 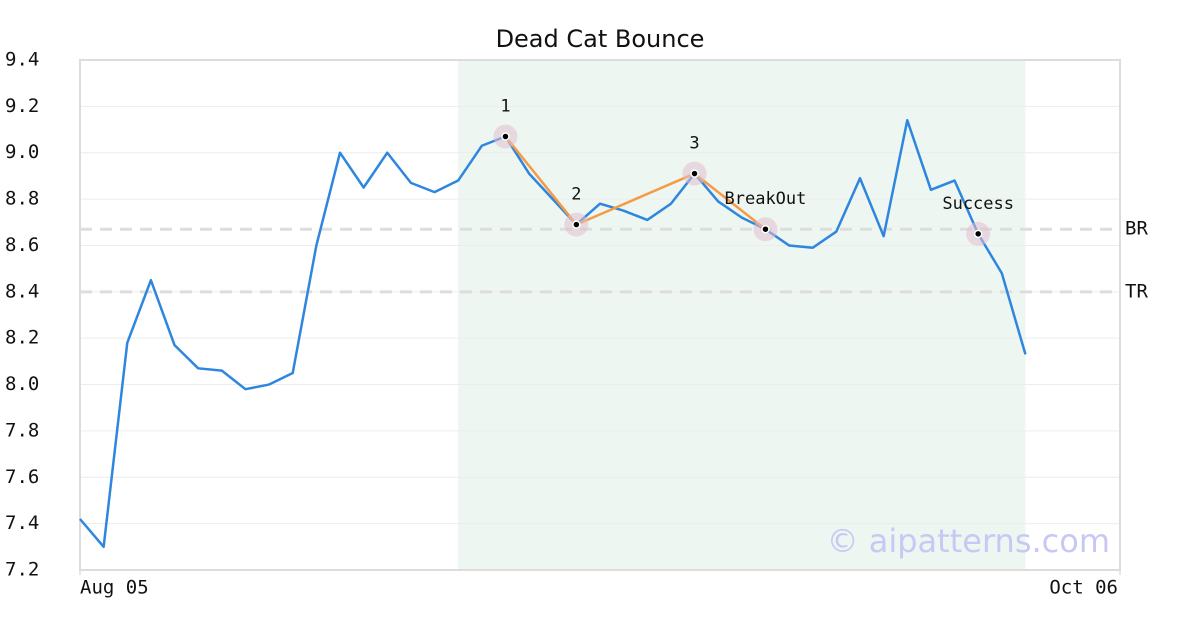 I want to click on y-tick-label: 8.8, so click(x=22, y=199).